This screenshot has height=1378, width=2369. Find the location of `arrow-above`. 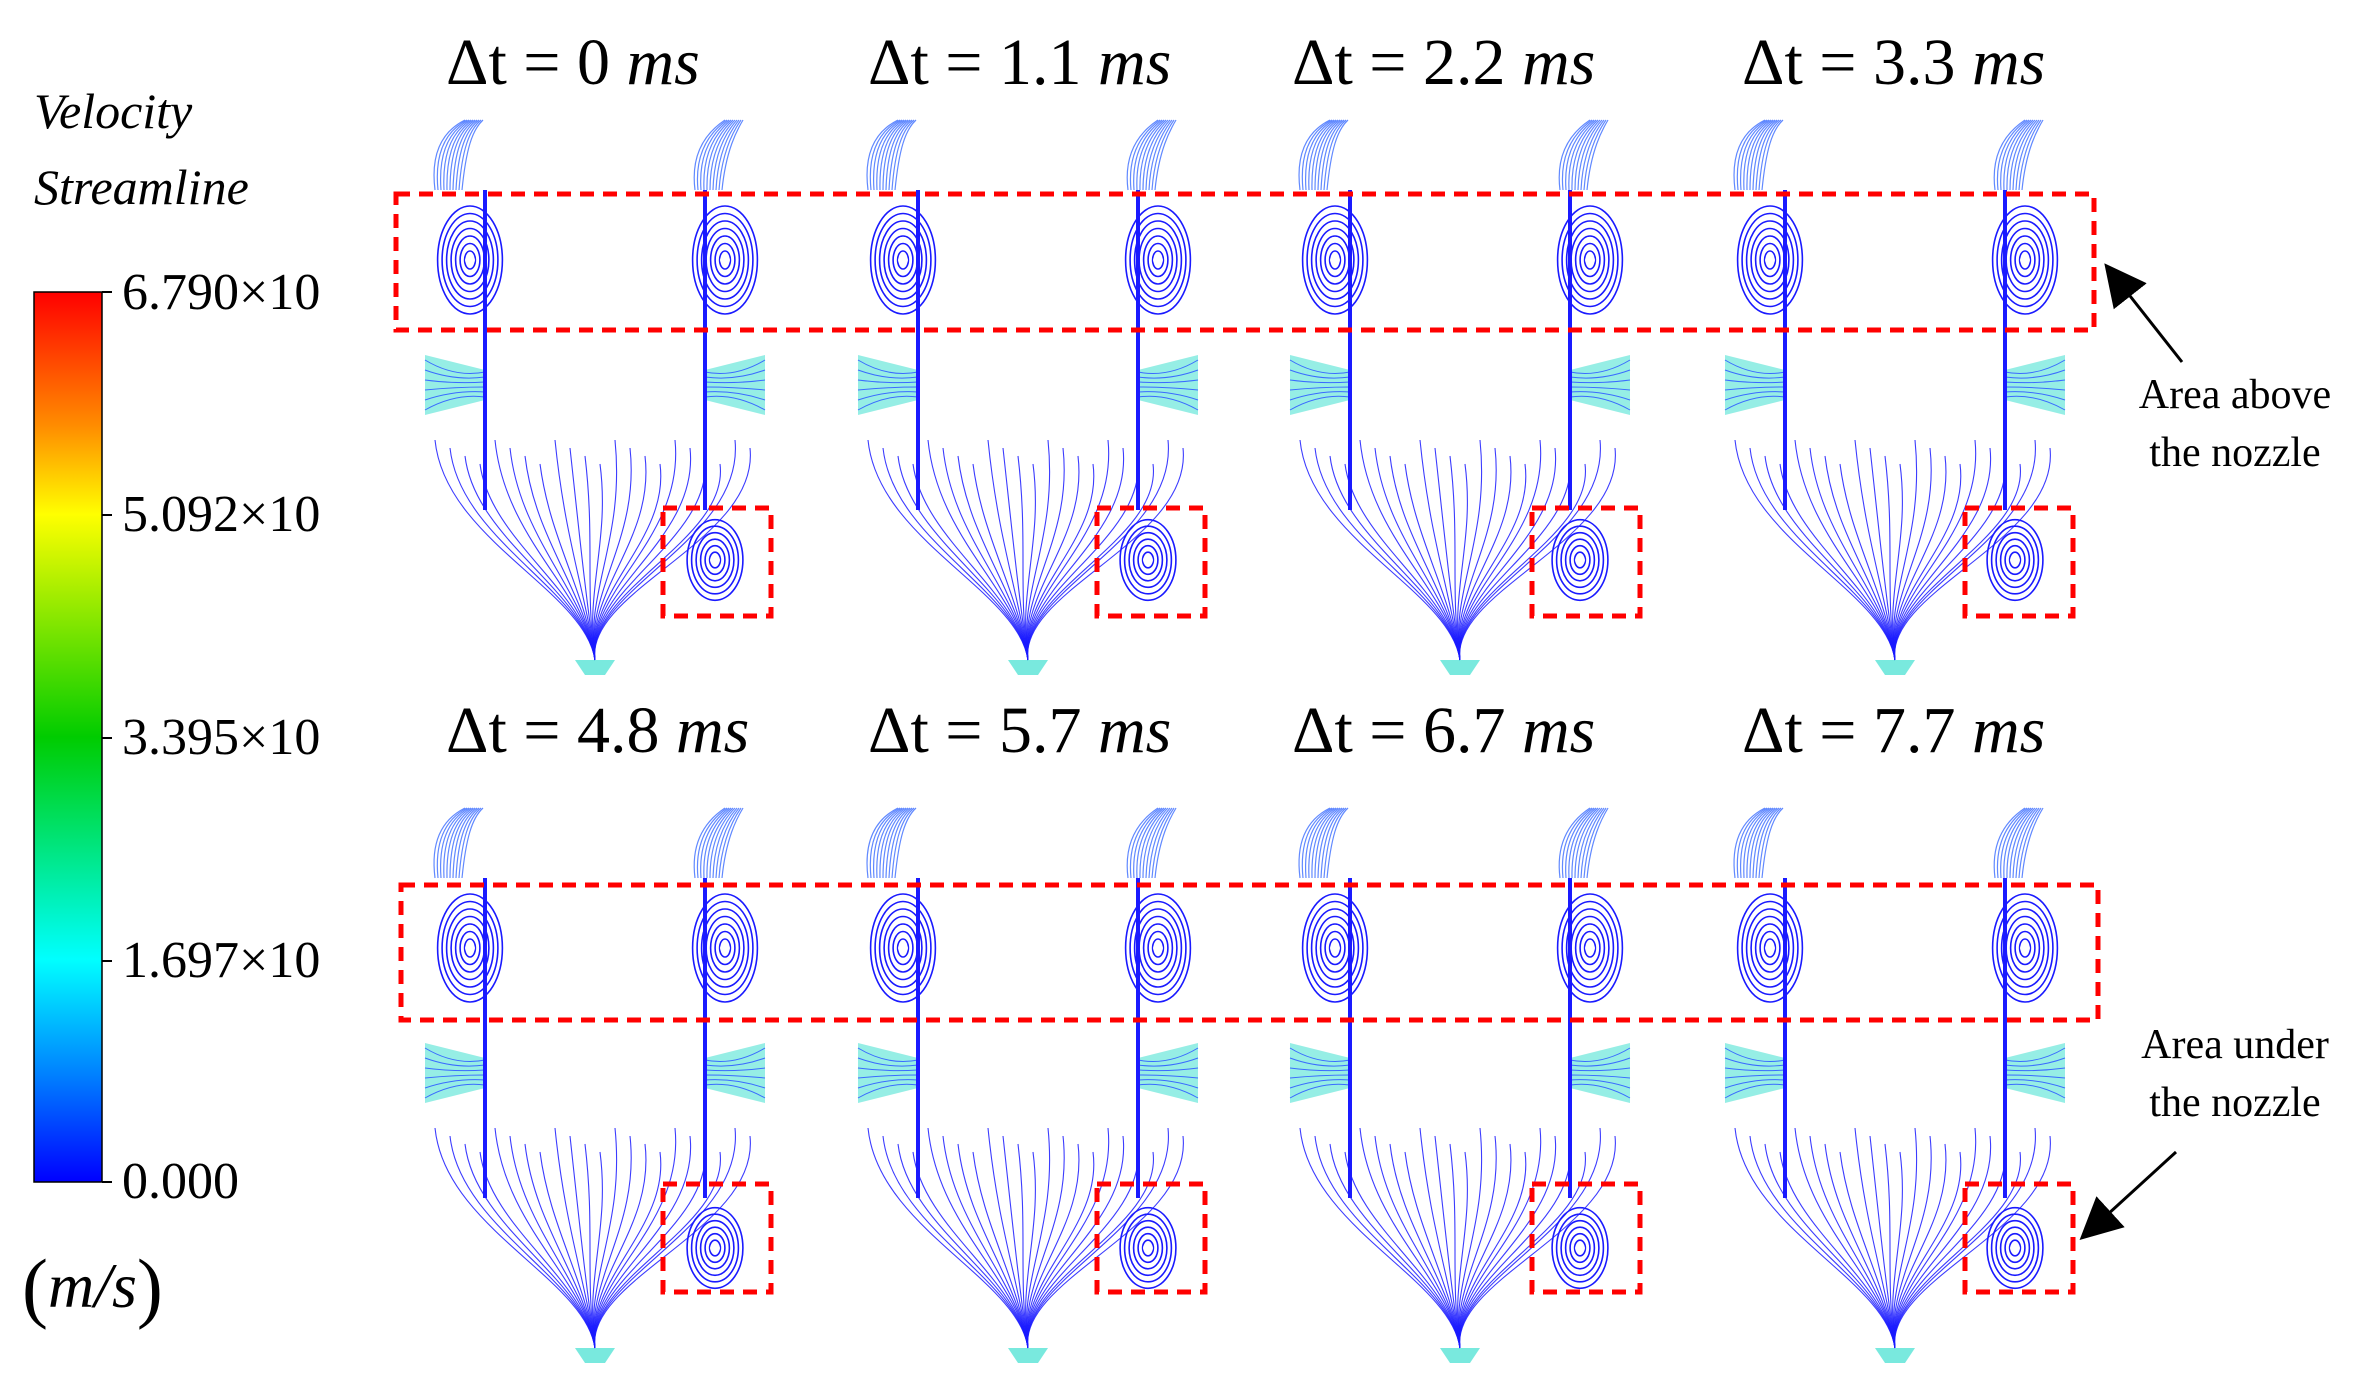

arrow-above is located at coordinates (2144, 313).